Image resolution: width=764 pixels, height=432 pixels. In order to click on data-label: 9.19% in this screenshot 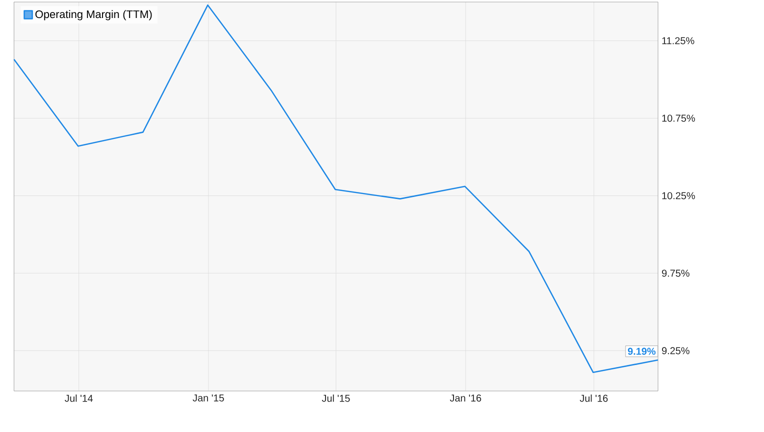, I will do `click(642, 351)`.